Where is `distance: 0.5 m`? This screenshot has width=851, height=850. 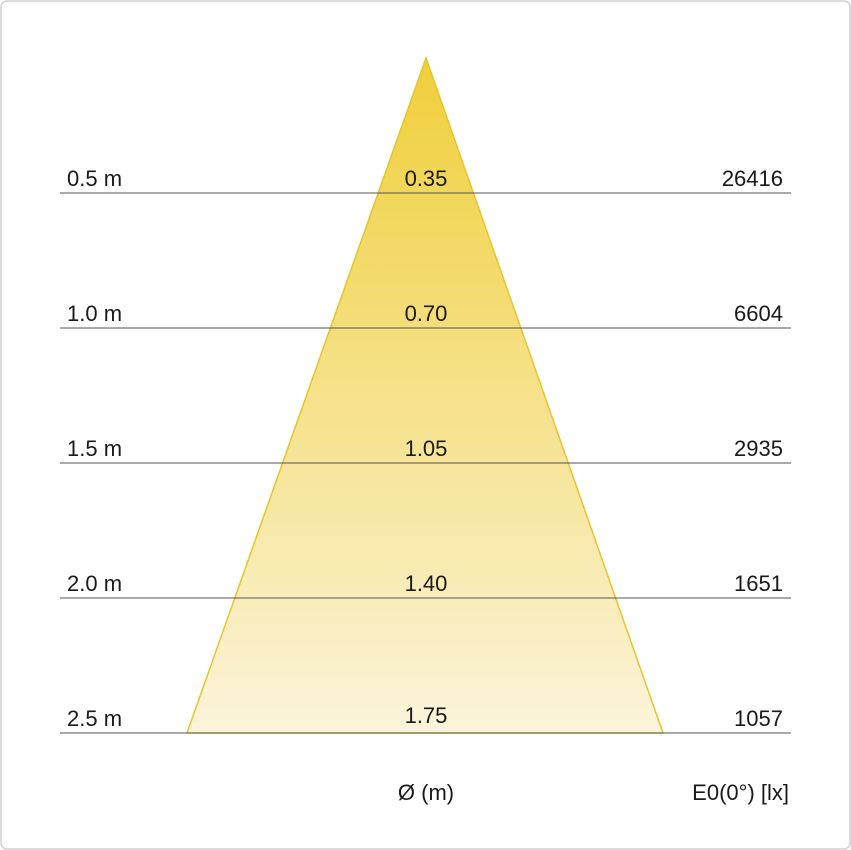
distance: 0.5 m is located at coordinates (94, 178).